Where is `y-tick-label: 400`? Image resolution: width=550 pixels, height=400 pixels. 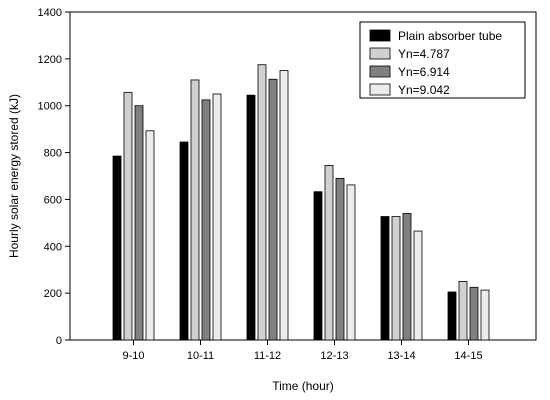 y-tick-label: 400 is located at coordinates (53, 247).